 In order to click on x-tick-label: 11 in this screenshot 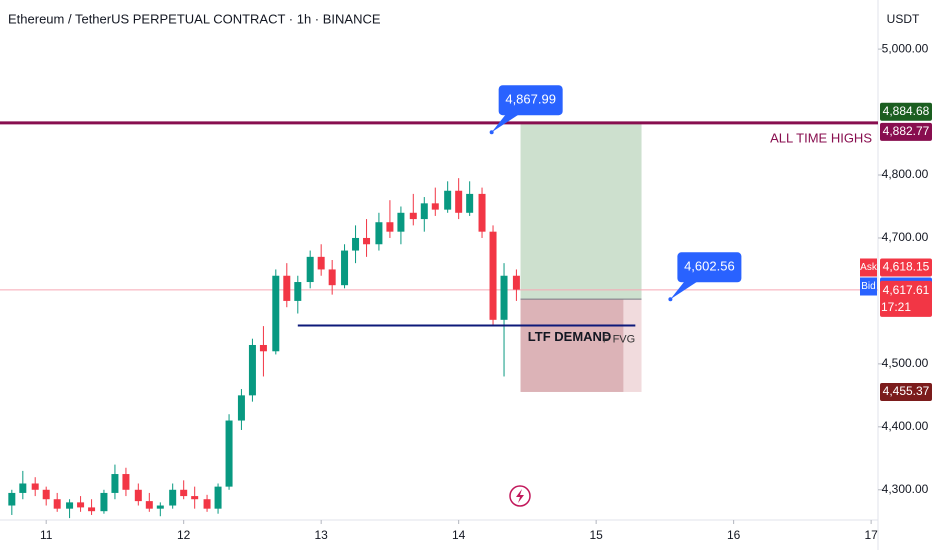, I will do `click(46, 535)`.